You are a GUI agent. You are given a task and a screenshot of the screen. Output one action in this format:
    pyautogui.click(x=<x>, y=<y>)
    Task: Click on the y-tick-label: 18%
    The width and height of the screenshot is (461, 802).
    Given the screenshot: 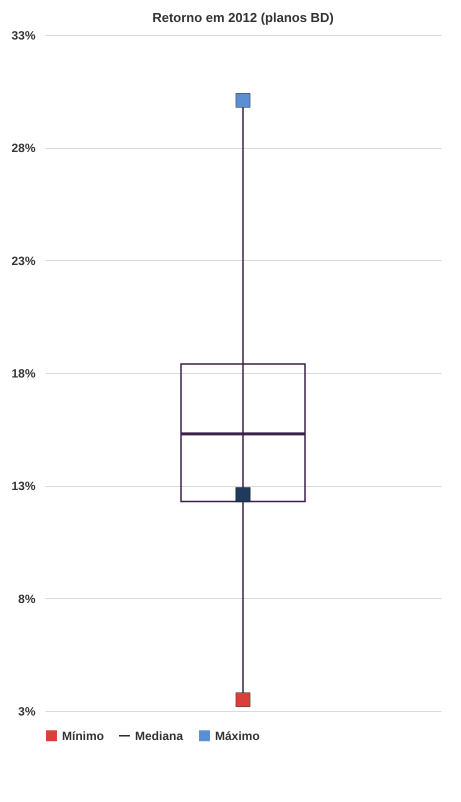 What is the action you would take?
    pyautogui.click(x=23, y=373)
    